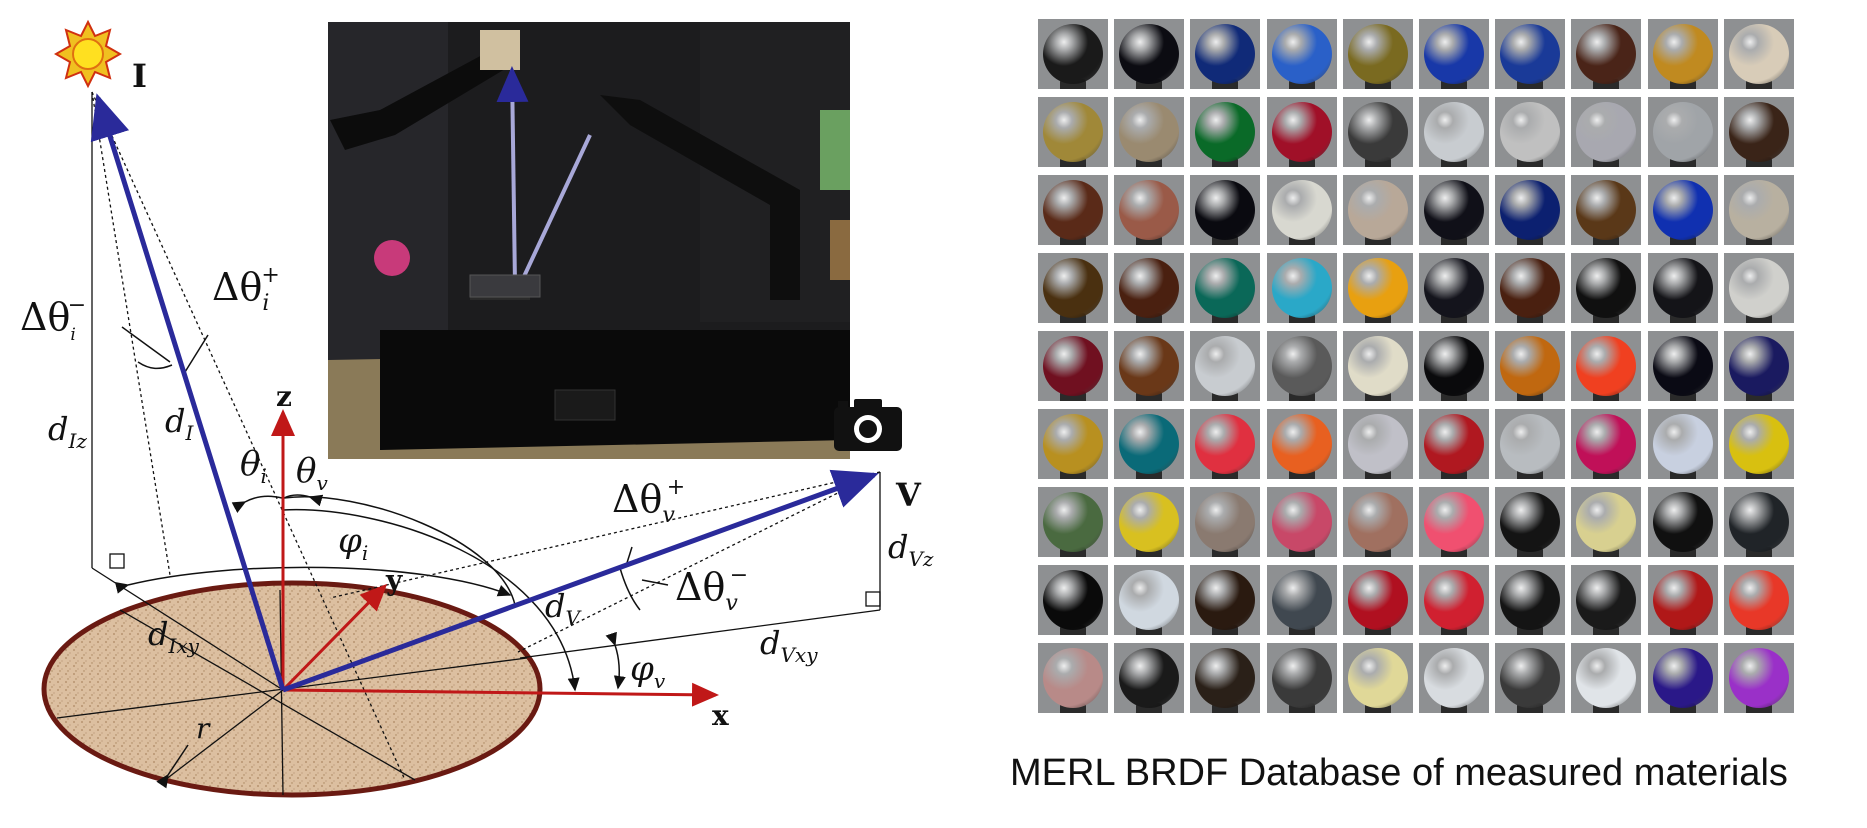  What do you see at coordinates (67, 431) in the screenshot?
I see `d-iz-label: dIz` at bounding box center [67, 431].